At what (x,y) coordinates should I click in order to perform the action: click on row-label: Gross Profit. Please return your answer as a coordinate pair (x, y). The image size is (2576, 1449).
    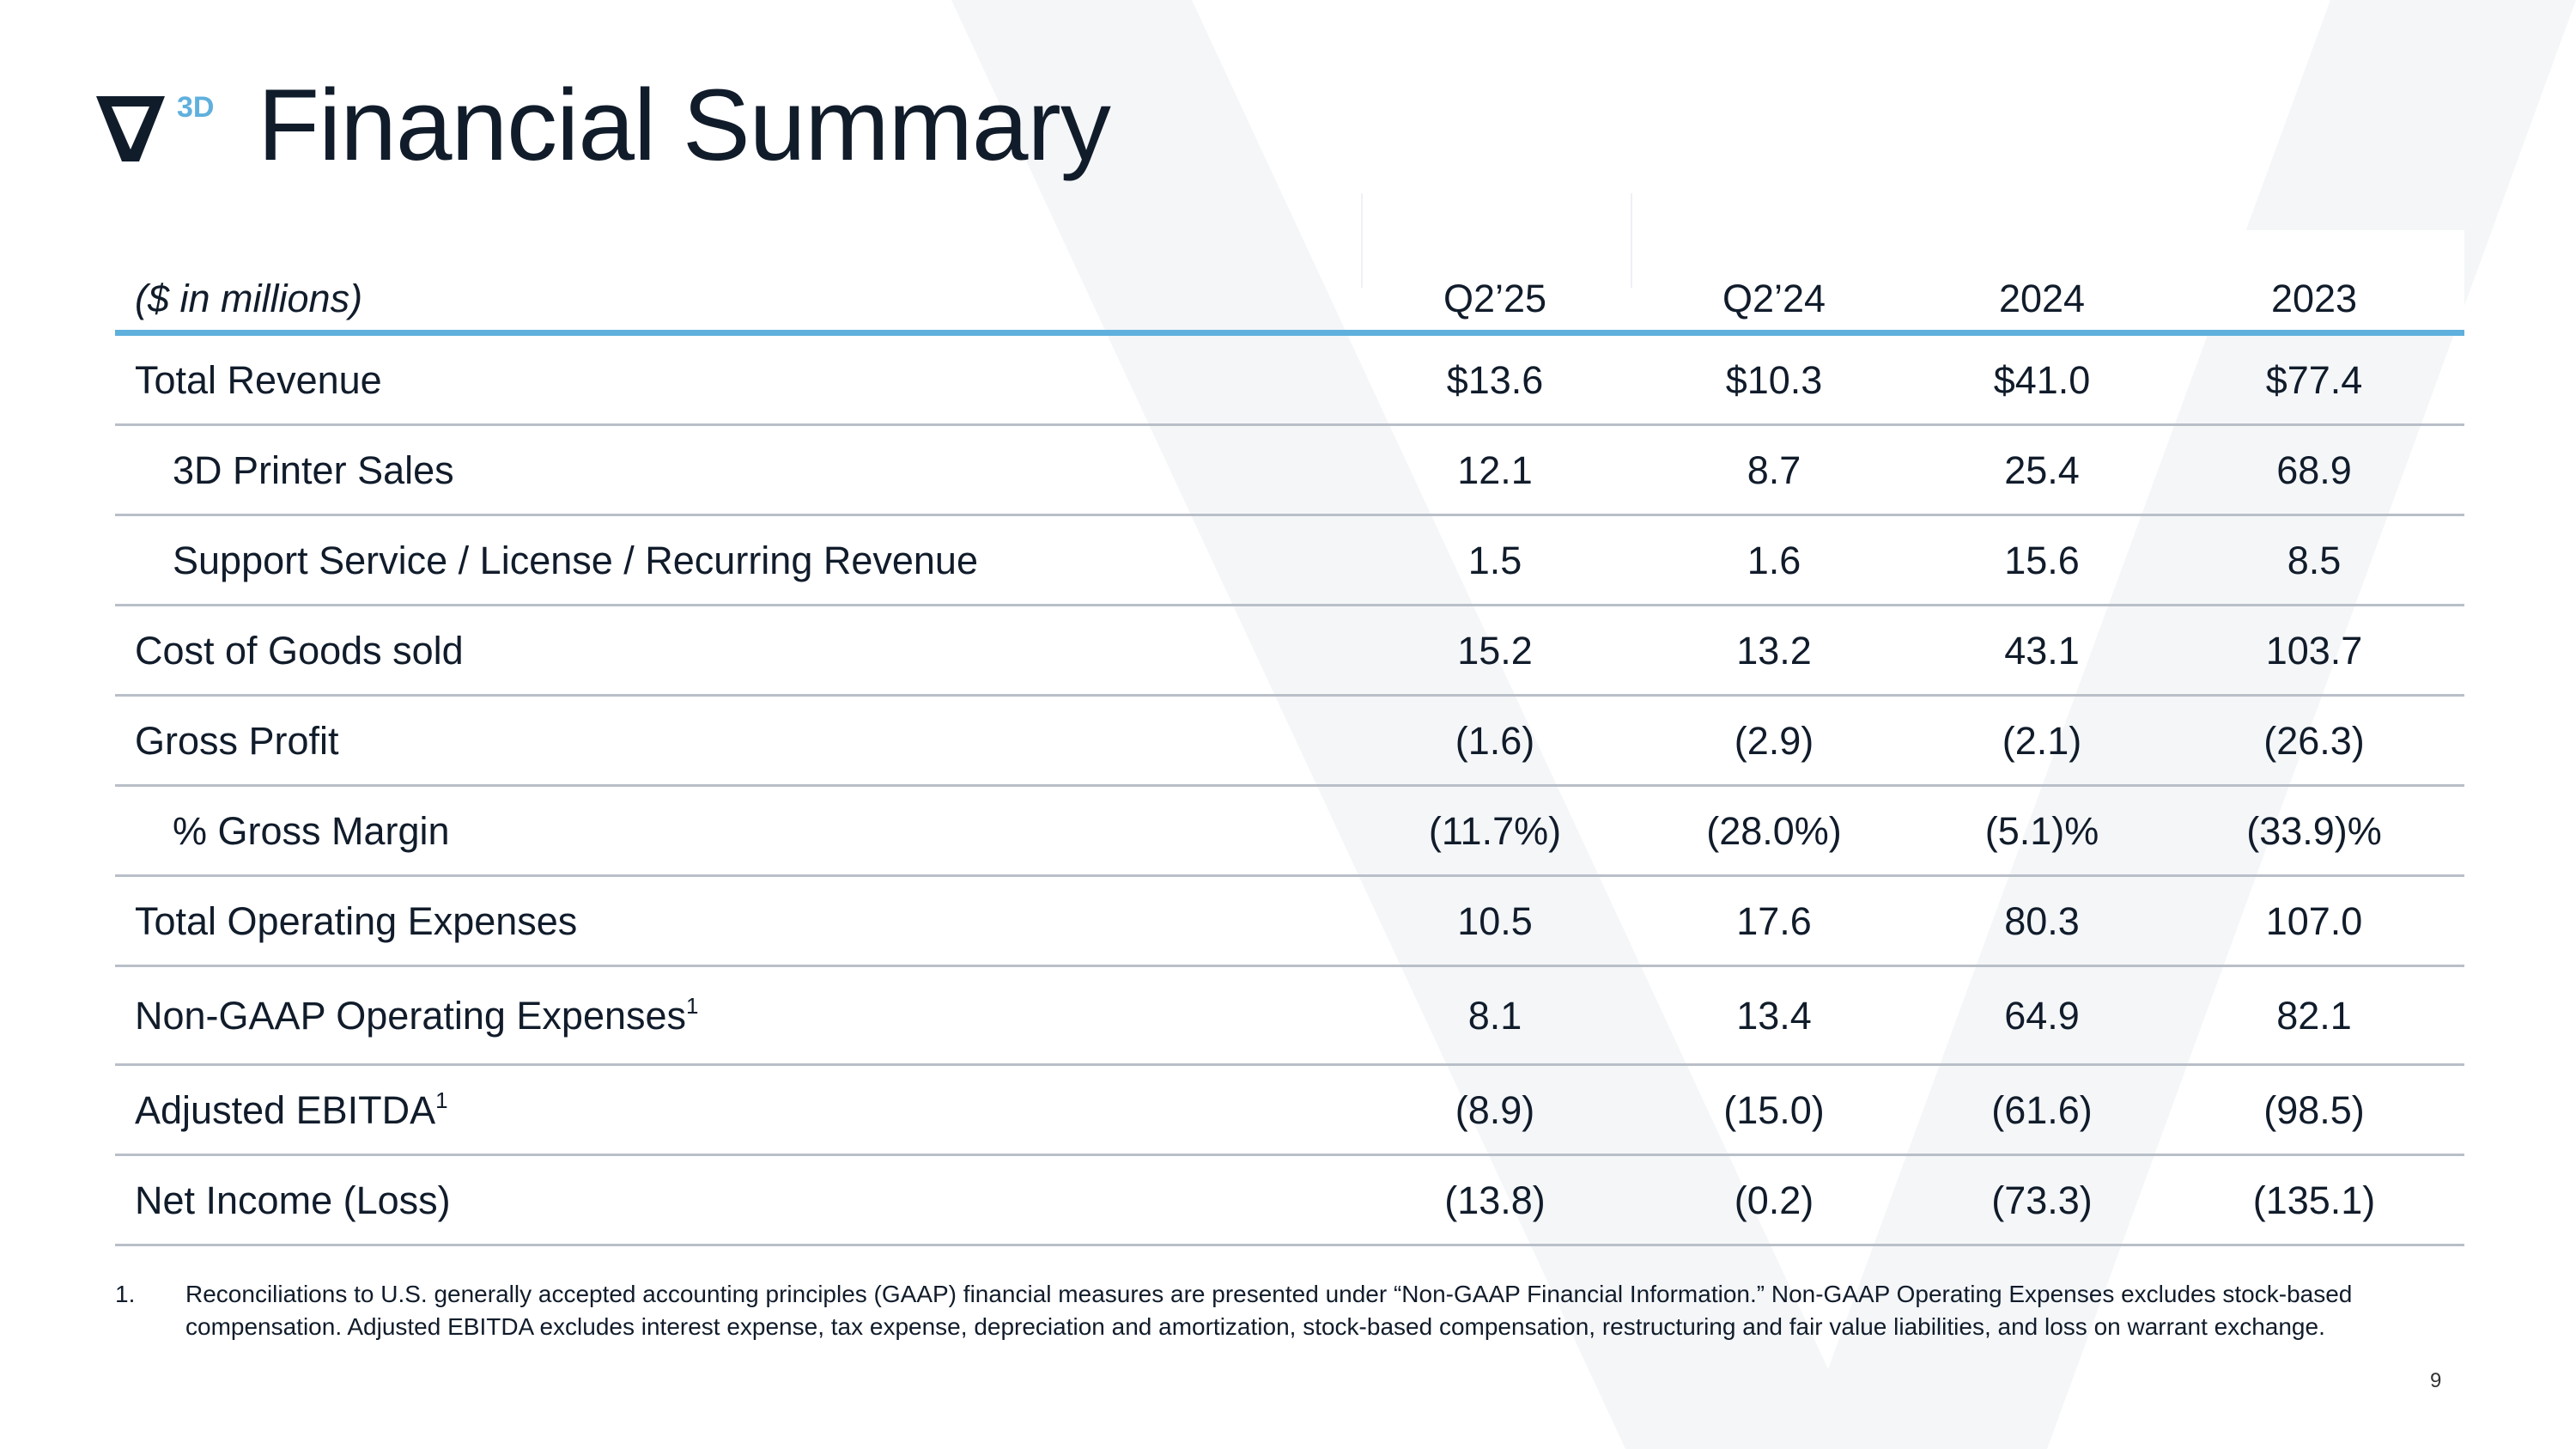
    Looking at the image, I should click on (237, 741).